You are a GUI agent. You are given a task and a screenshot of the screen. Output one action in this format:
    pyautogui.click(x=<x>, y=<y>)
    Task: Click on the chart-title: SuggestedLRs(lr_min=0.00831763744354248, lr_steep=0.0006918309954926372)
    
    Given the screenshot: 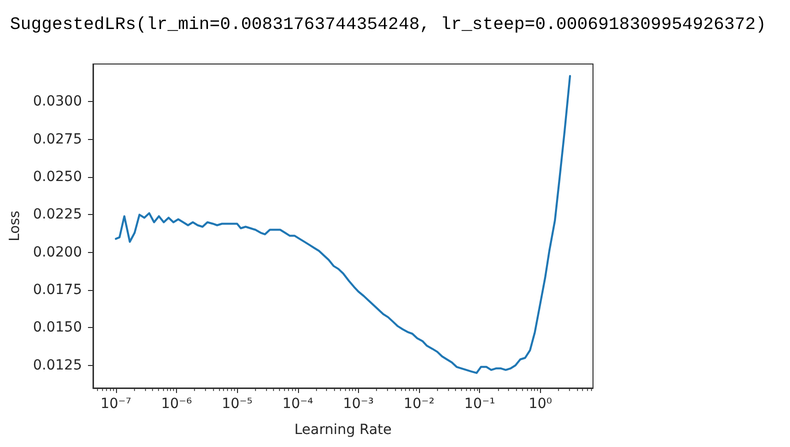 What is the action you would take?
    pyautogui.click(x=388, y=25)
    